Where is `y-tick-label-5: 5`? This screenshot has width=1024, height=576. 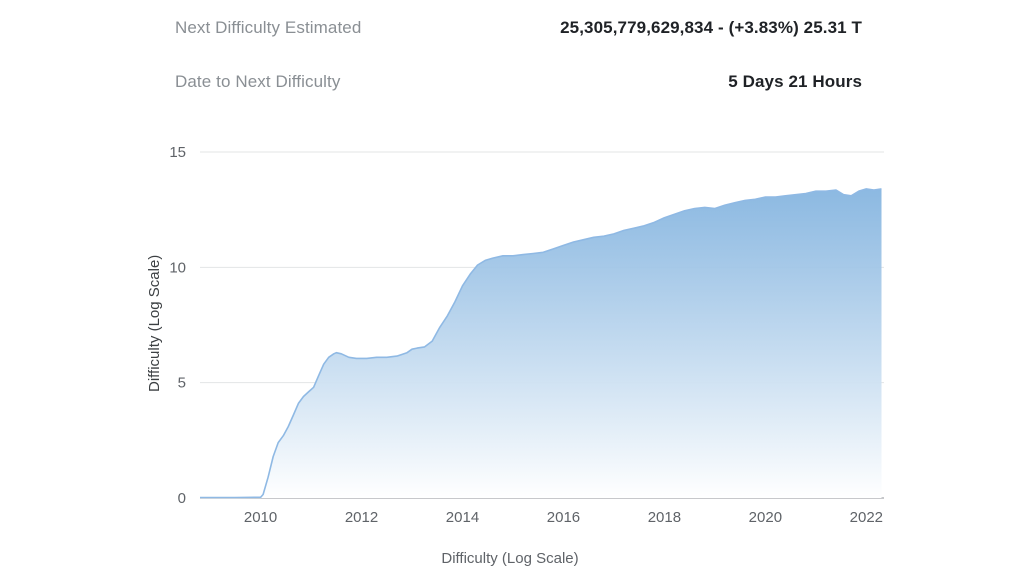 y-tick-label-5: 5 is located at coordinates (182, 383).